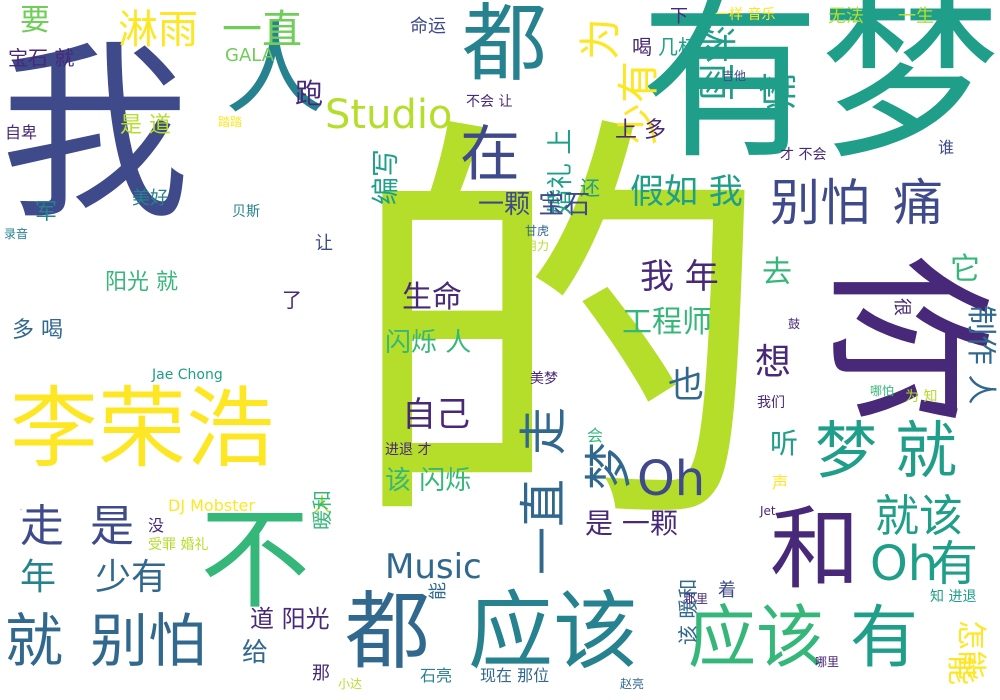 The width and height of the screenshot is (1000, 700). I want to click on word: 那, so click(321, 673).